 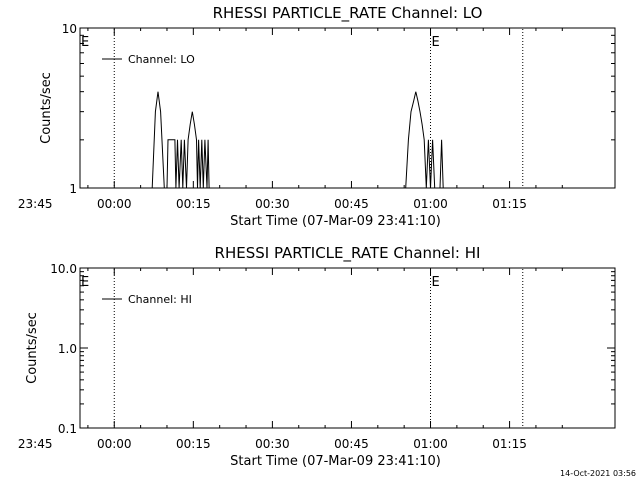 I want to click on legend-label: Channel: HI, so click(x=160, y=299).